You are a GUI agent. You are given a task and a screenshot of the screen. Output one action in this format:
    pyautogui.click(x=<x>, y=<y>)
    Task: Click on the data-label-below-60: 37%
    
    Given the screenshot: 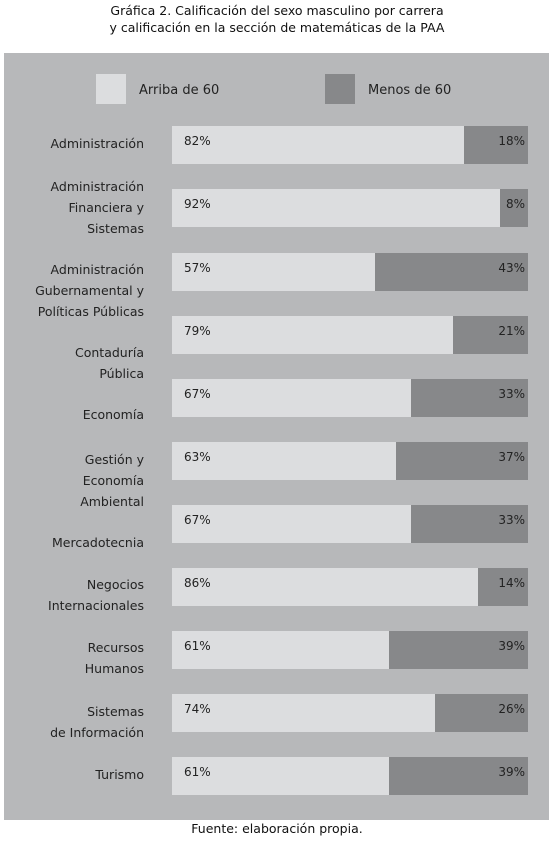 What is the action you would take?
    pyautogui.click(x=511, y=457)
    